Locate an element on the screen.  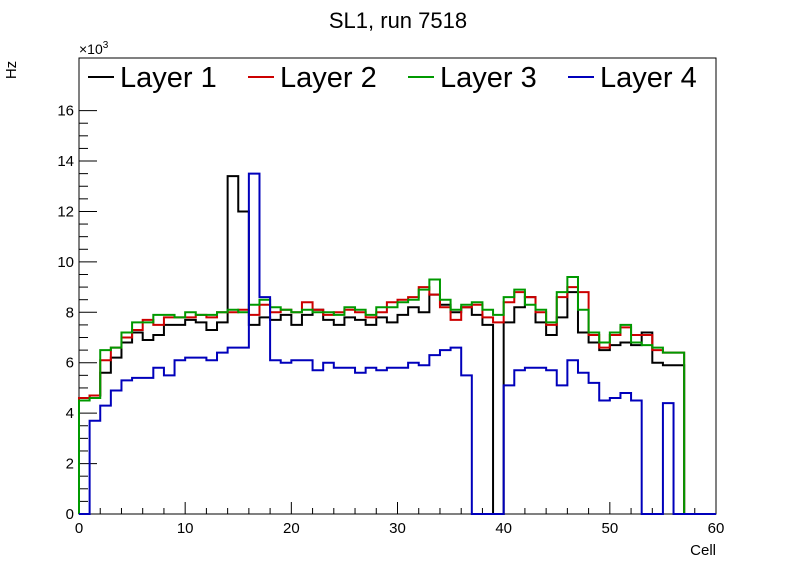
y-tick-label: 8 is located at coordinates (70, 312).